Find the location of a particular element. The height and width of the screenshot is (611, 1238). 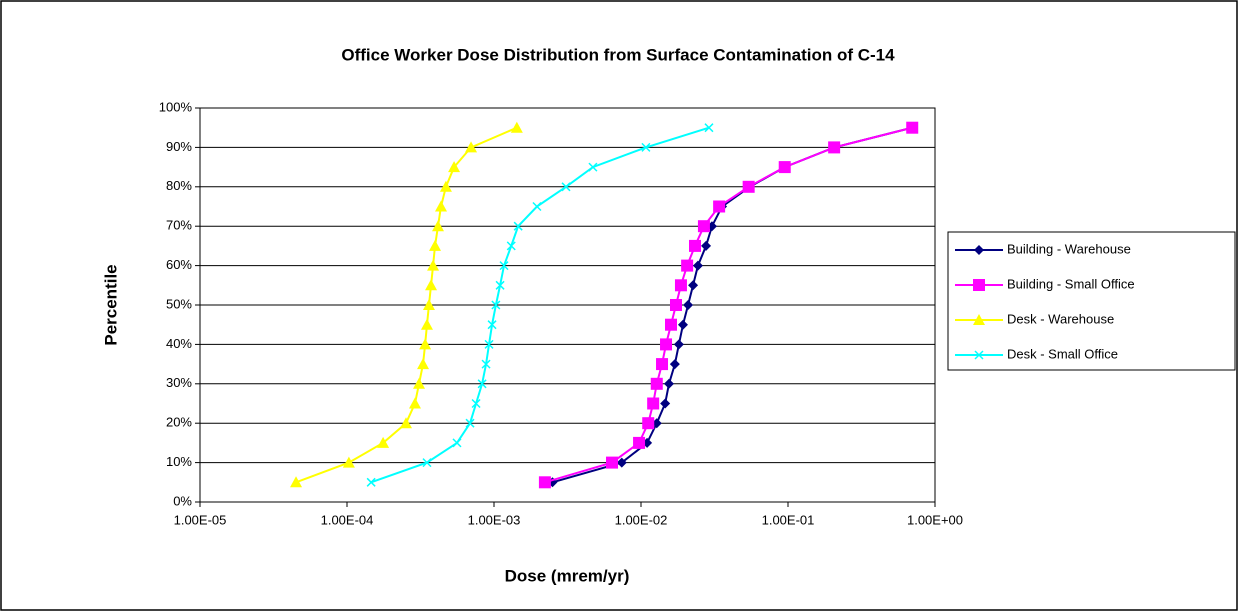

y-tick-label: 0% is located at coordinates (182, 500).